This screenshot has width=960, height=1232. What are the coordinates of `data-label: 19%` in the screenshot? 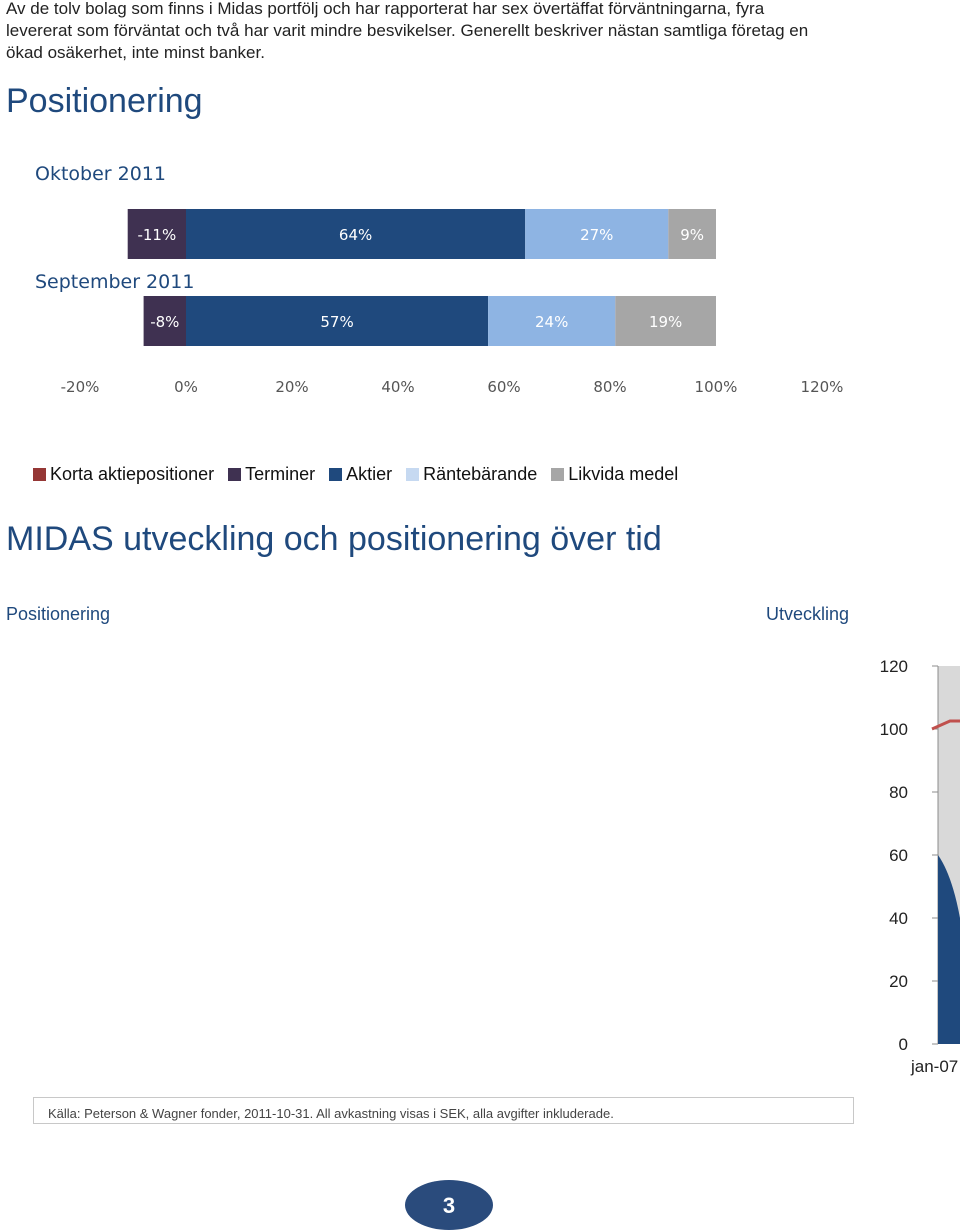 It's located at (665, 322).